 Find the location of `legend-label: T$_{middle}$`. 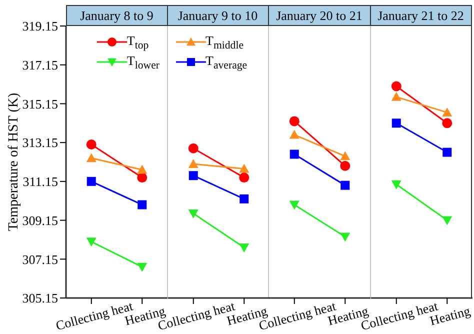

legend-label: T$_{middle}$ is located at coordinates (225, 42).